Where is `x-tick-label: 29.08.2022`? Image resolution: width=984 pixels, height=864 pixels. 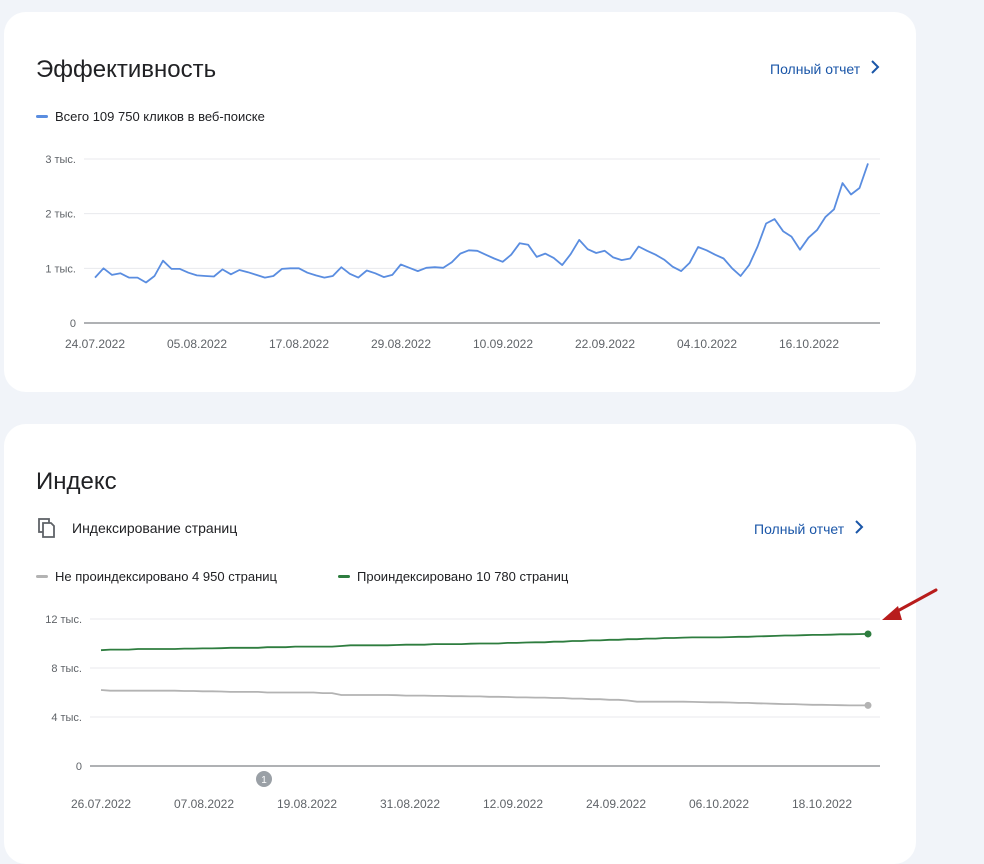
x-tick-label: 29.08.2022 is located at coordinates (401, 344).